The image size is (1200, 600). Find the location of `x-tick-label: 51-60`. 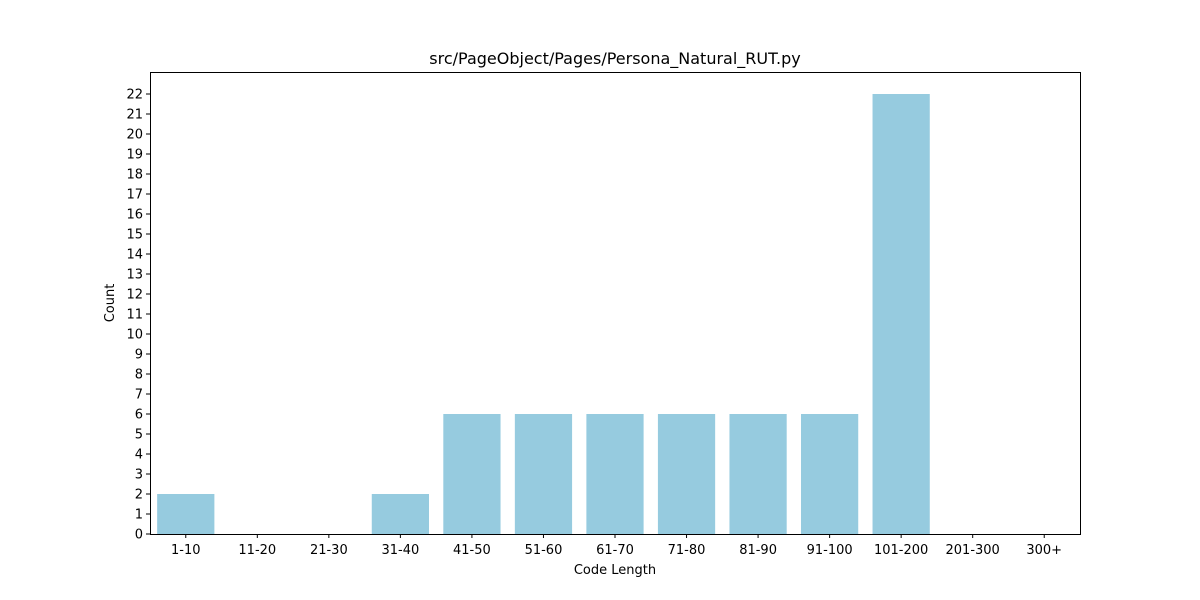

x-tick-label: 51-60 is located at coordinates (544, 550).